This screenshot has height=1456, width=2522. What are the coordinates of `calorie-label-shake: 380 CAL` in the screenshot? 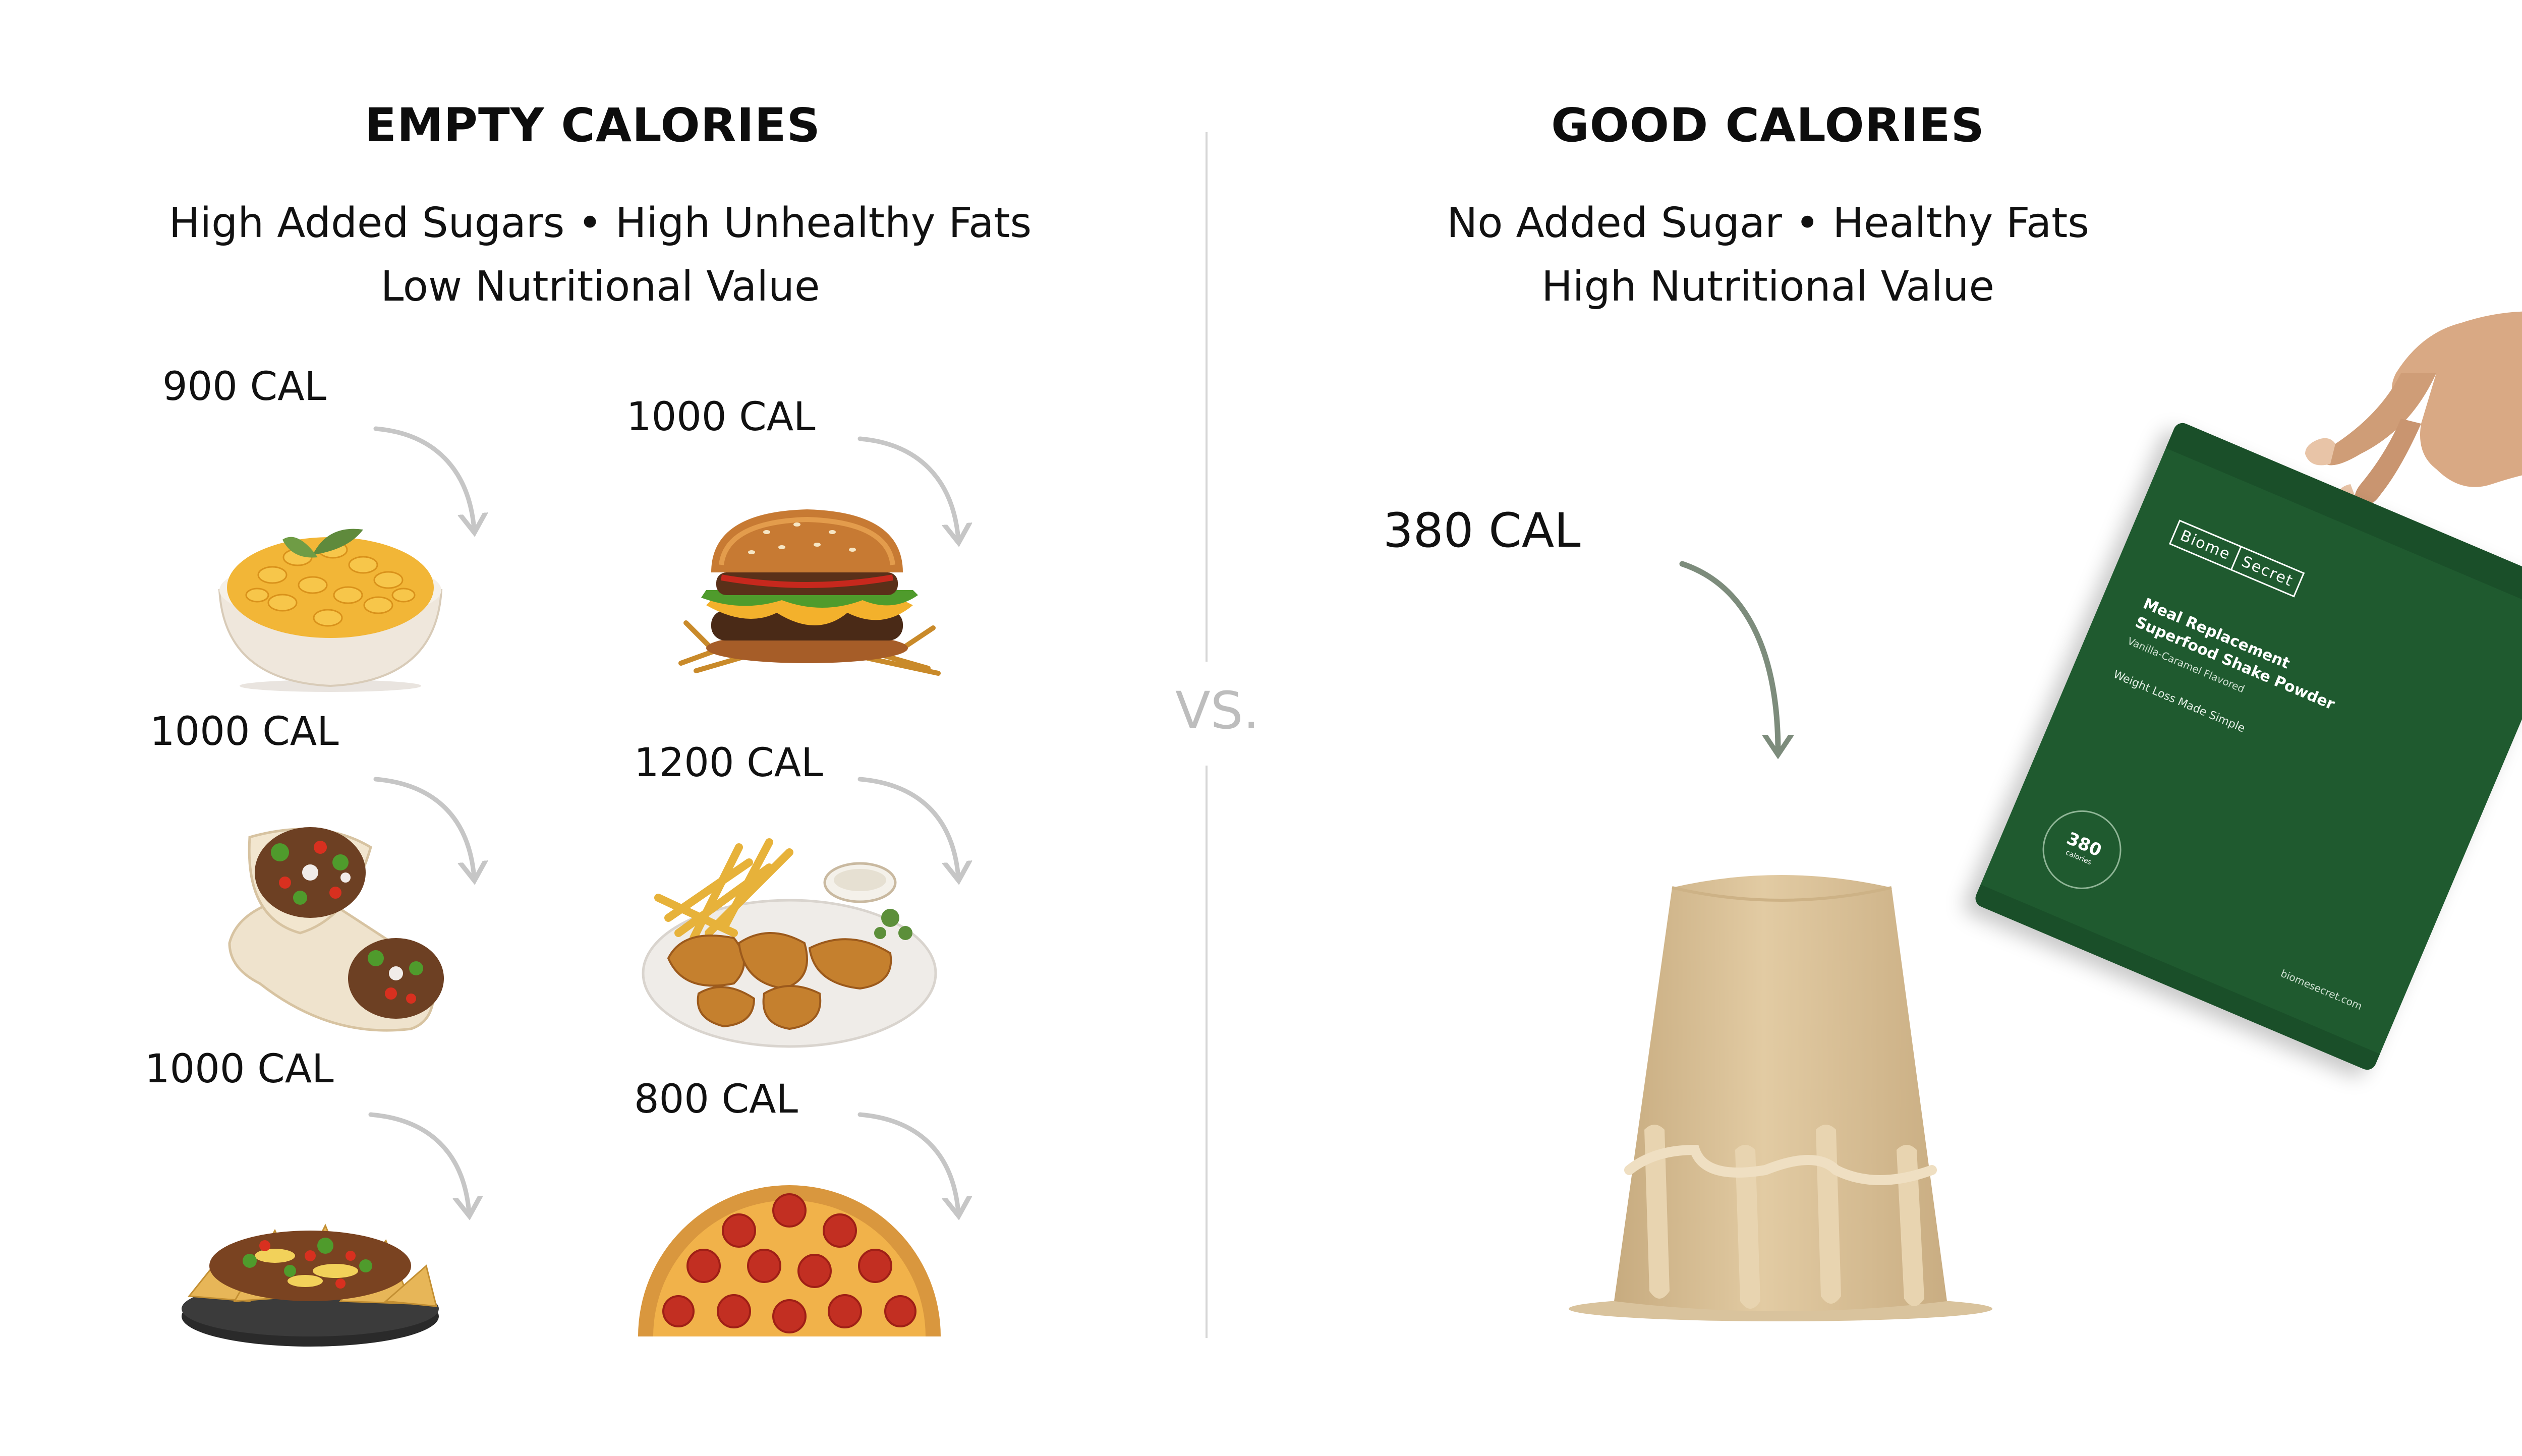 It's located at (1482, 530).